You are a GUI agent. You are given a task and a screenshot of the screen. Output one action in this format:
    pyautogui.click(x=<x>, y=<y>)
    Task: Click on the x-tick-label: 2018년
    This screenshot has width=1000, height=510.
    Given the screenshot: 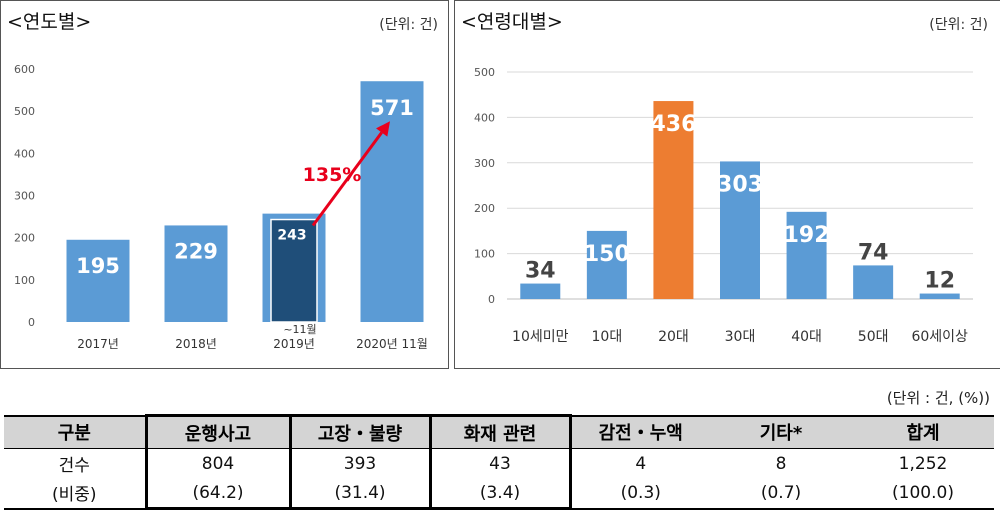 What is the action you would take?
    pyautogui.click(x=196, y=344)
    